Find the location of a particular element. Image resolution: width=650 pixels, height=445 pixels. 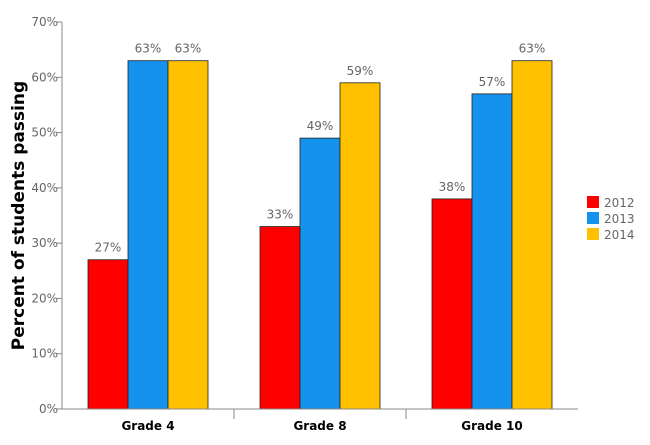

y-tick-label: 10% is located at coordinates (44, 354).